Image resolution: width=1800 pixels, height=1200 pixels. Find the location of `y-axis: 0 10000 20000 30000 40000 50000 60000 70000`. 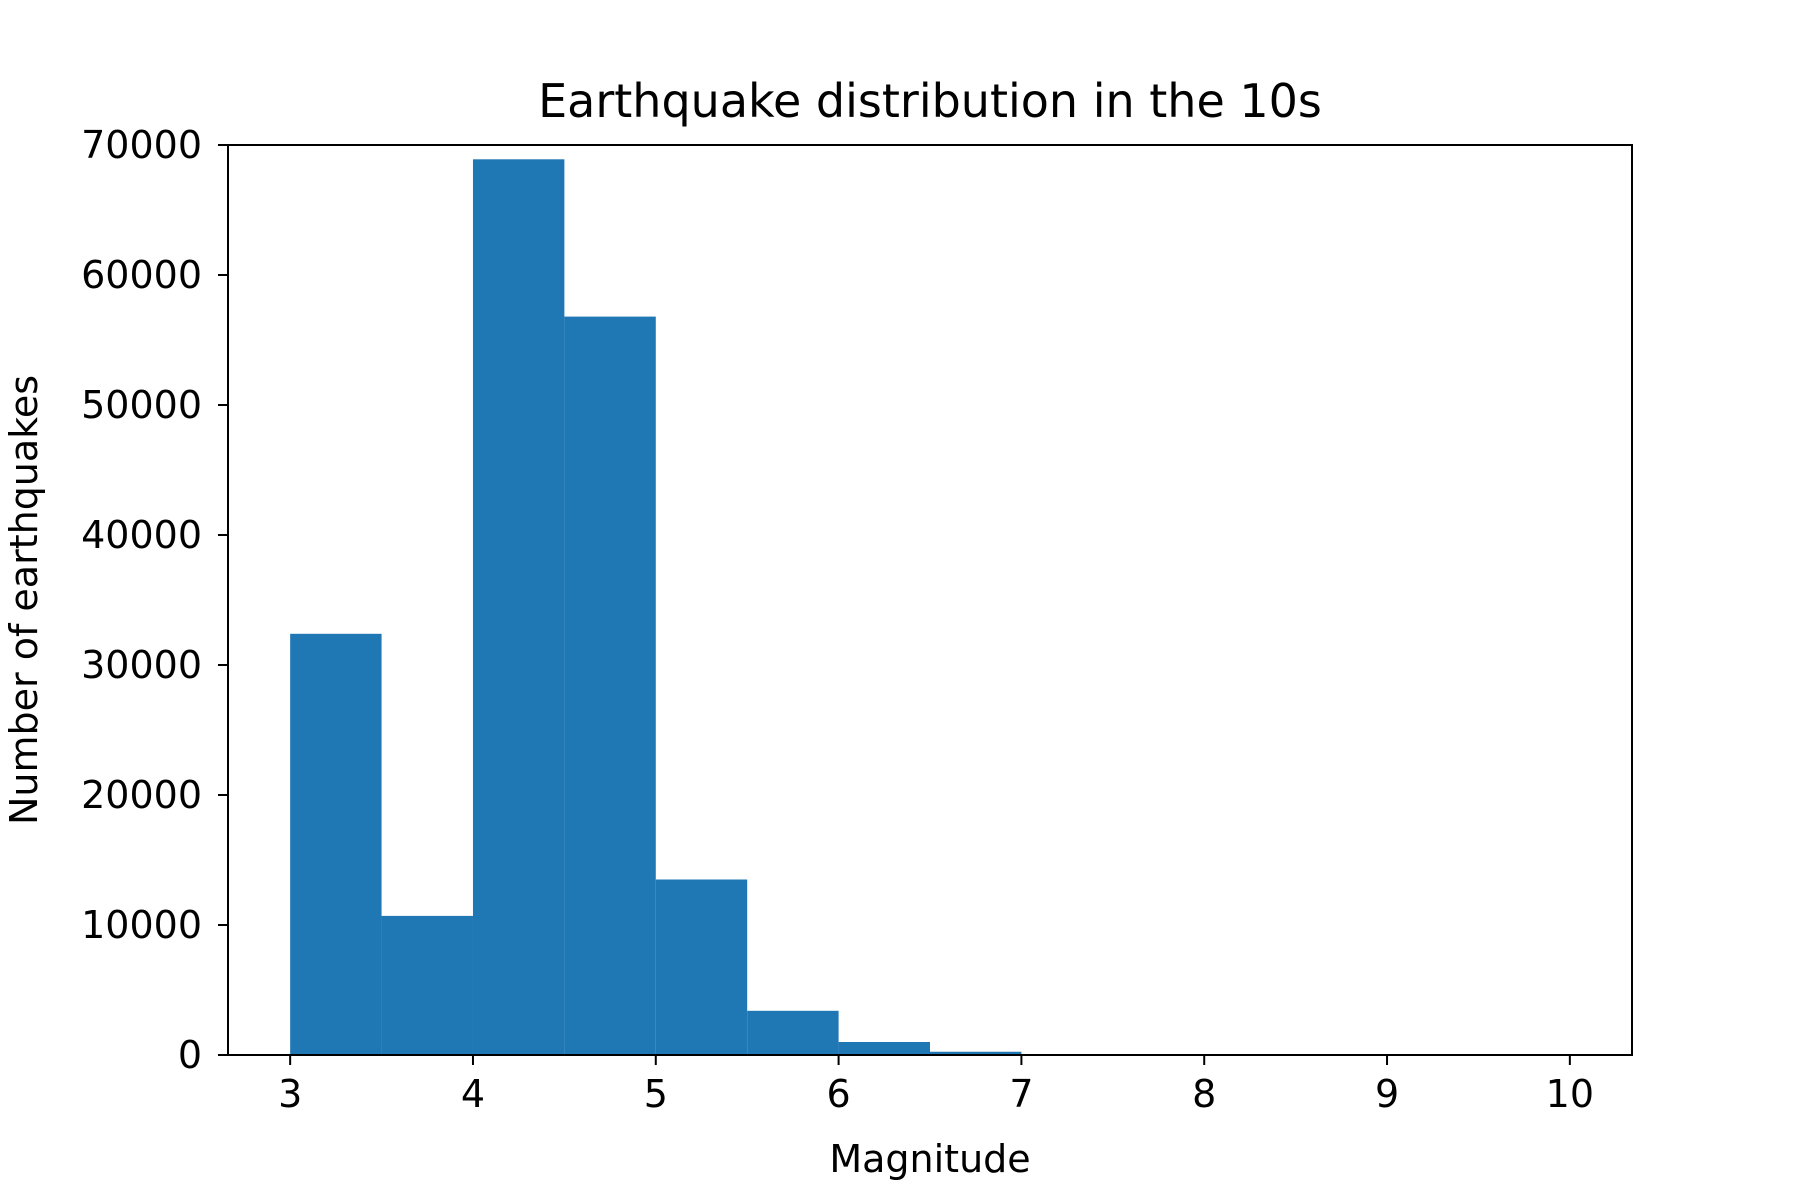

y-axis: 0 10000 20000 30000 40000 50000 60000 70000 is located at coordinates (154, 600).